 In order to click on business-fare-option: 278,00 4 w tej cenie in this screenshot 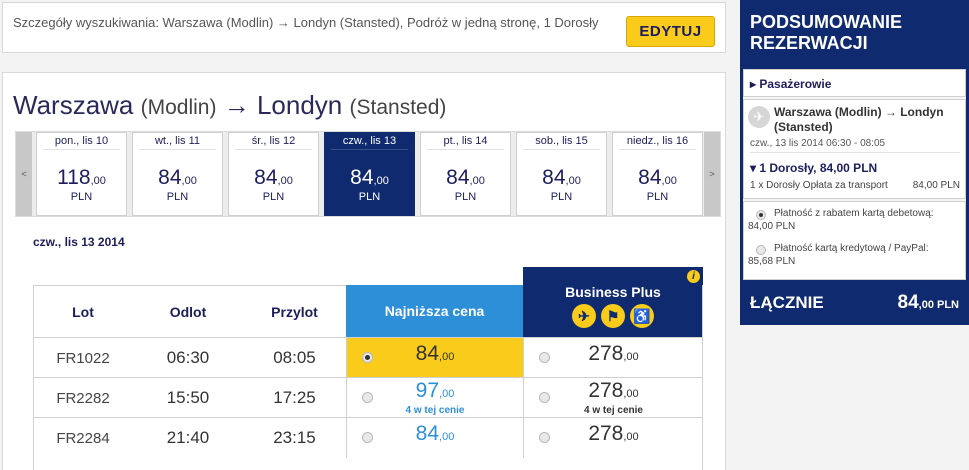, I will do `click(613, 398)`.